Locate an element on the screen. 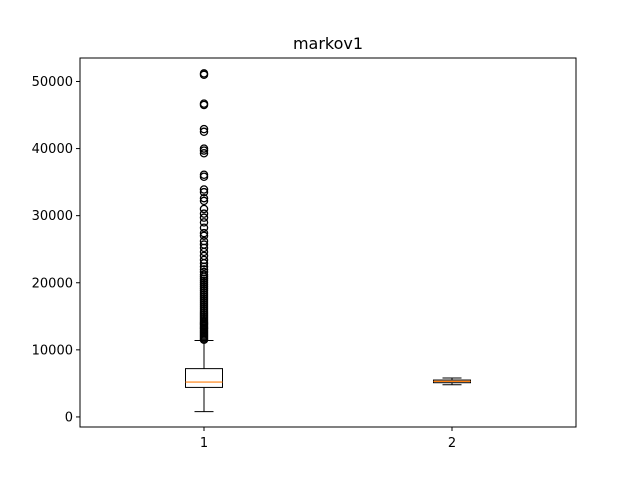 Image resolution: width=640 pixels, height=480 pixels. iqr-box is located at coordinates (204, 378).